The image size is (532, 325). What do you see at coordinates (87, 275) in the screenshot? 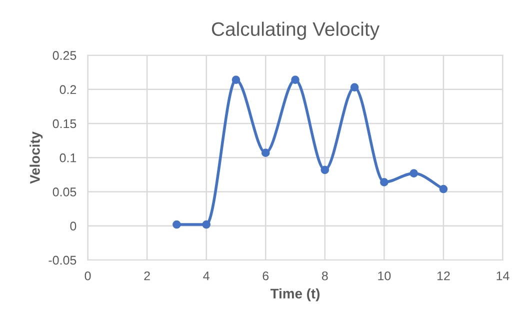
I see `x-tick-label: 0` at bounding box center [87, 275].